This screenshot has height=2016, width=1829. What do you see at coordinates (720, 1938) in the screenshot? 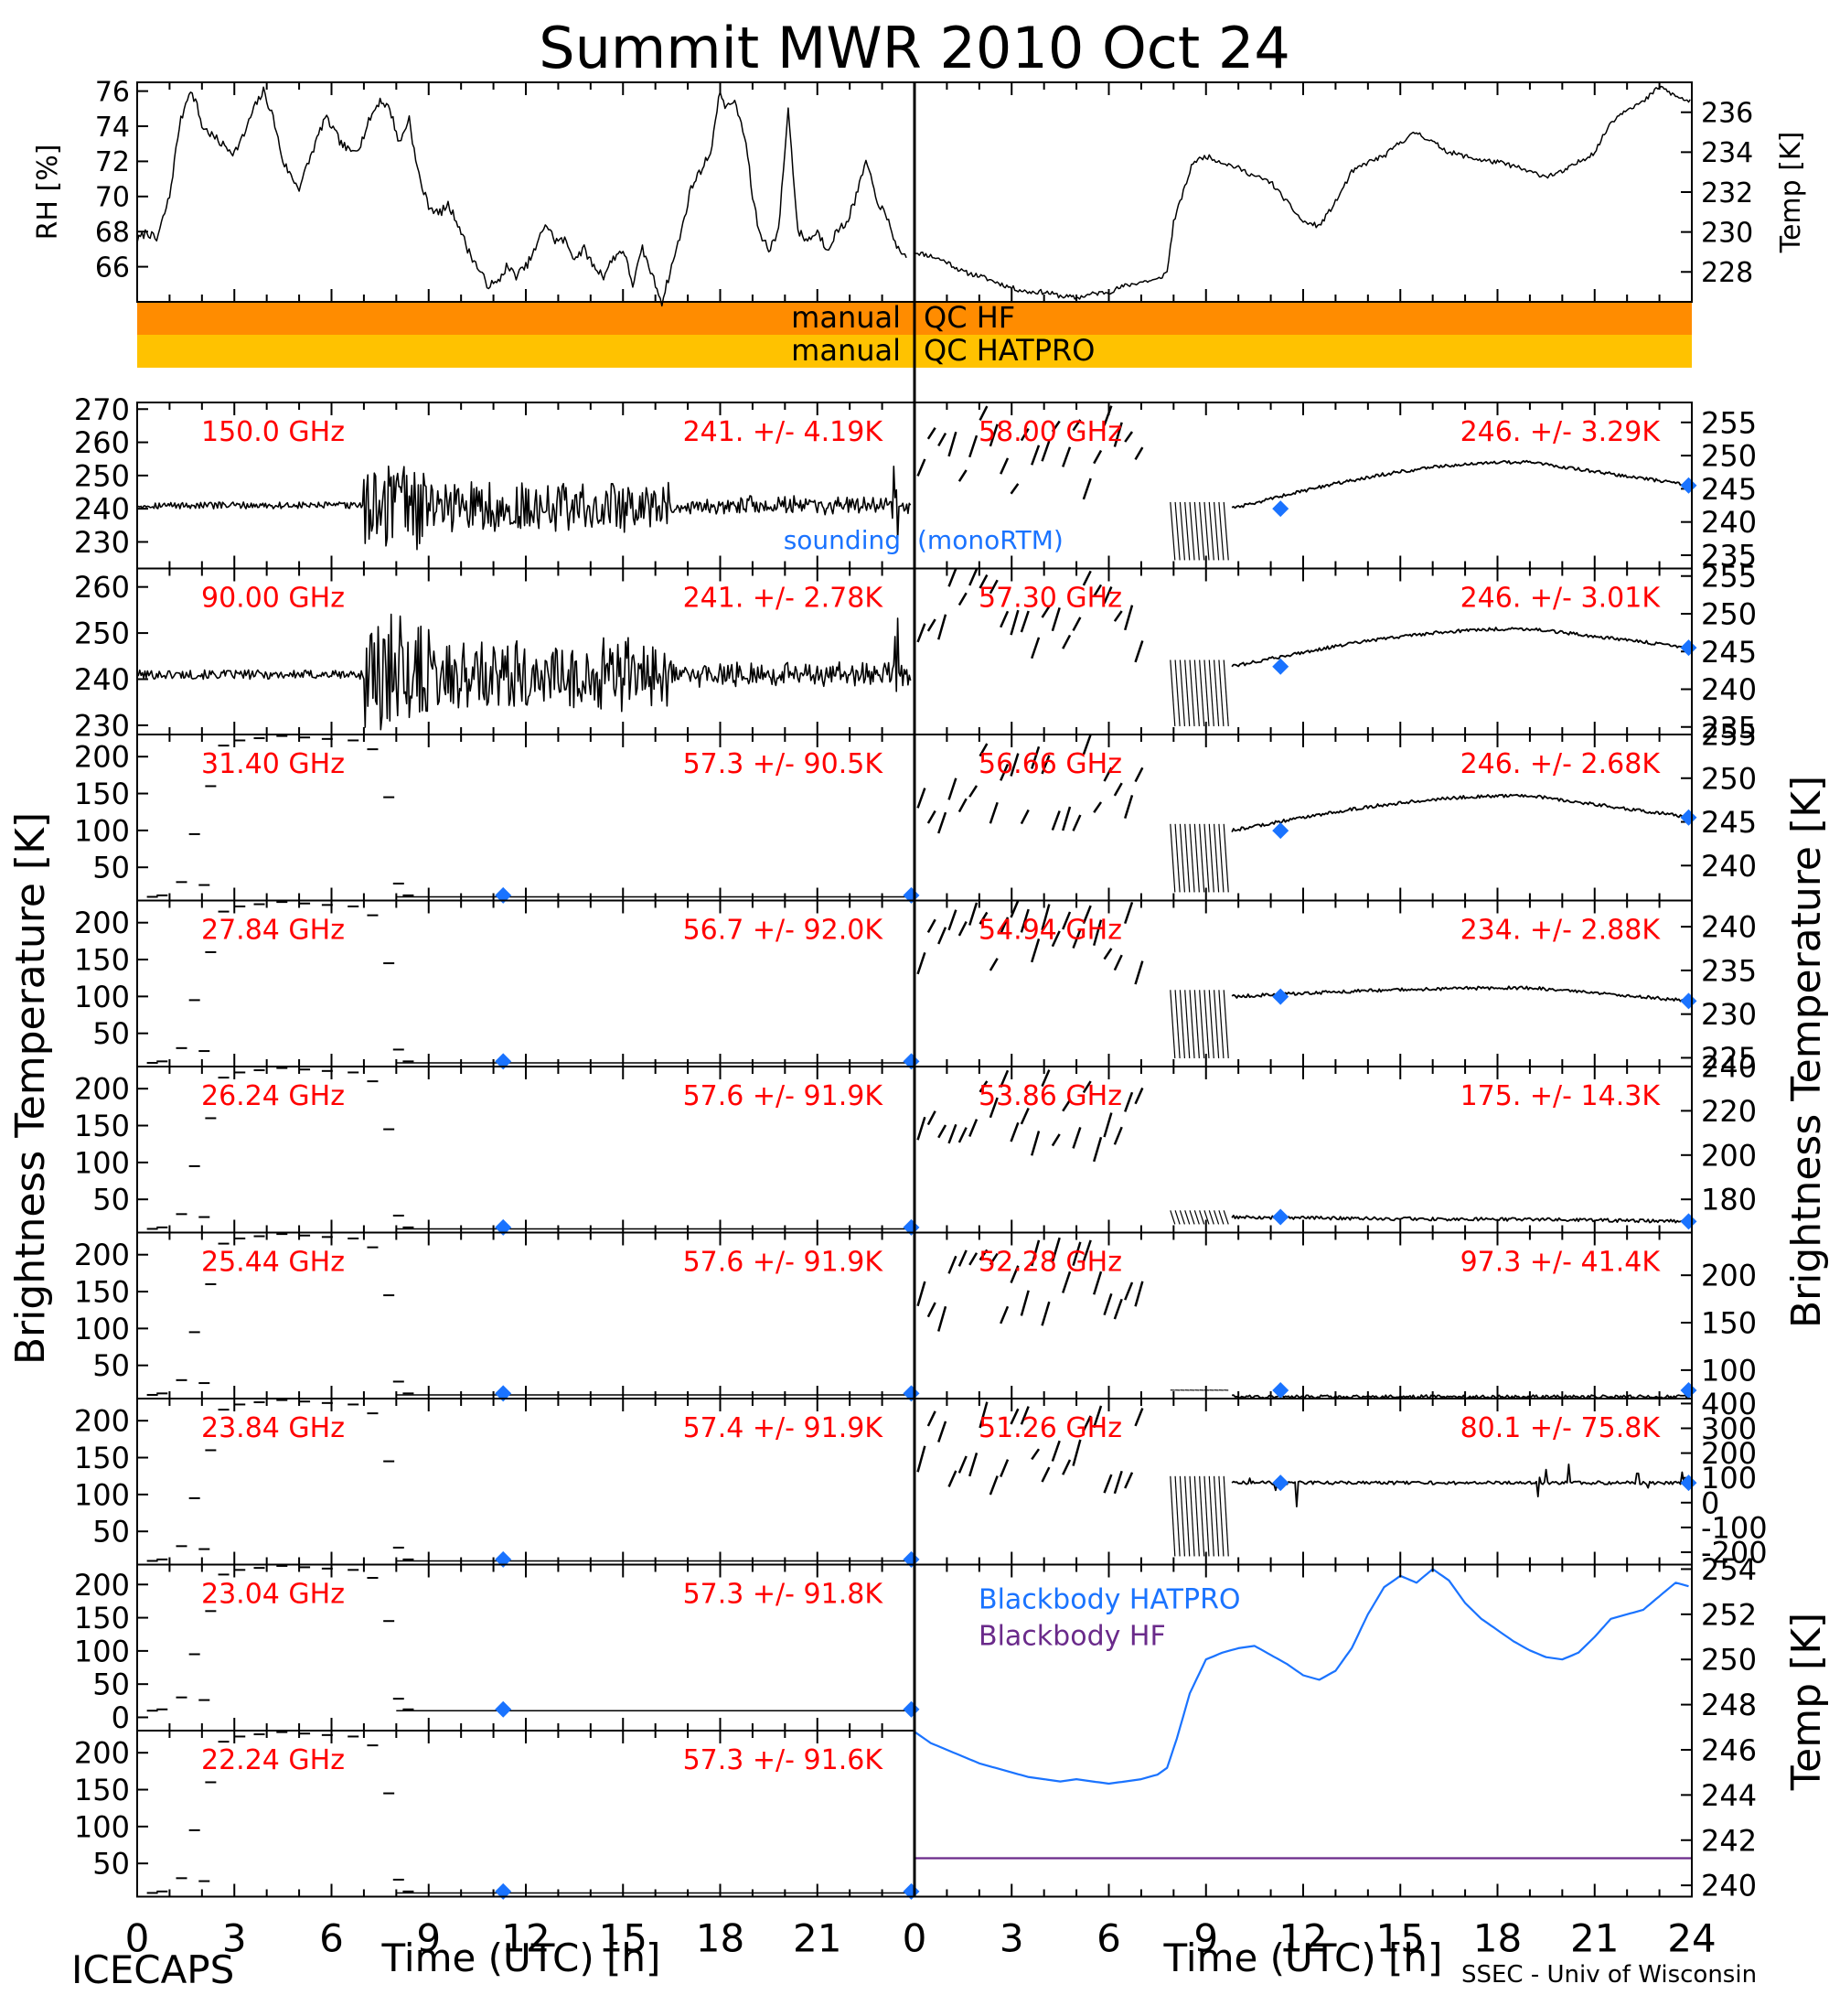
I see `x-tick-label: 18` at bounding box center [720, 1938].